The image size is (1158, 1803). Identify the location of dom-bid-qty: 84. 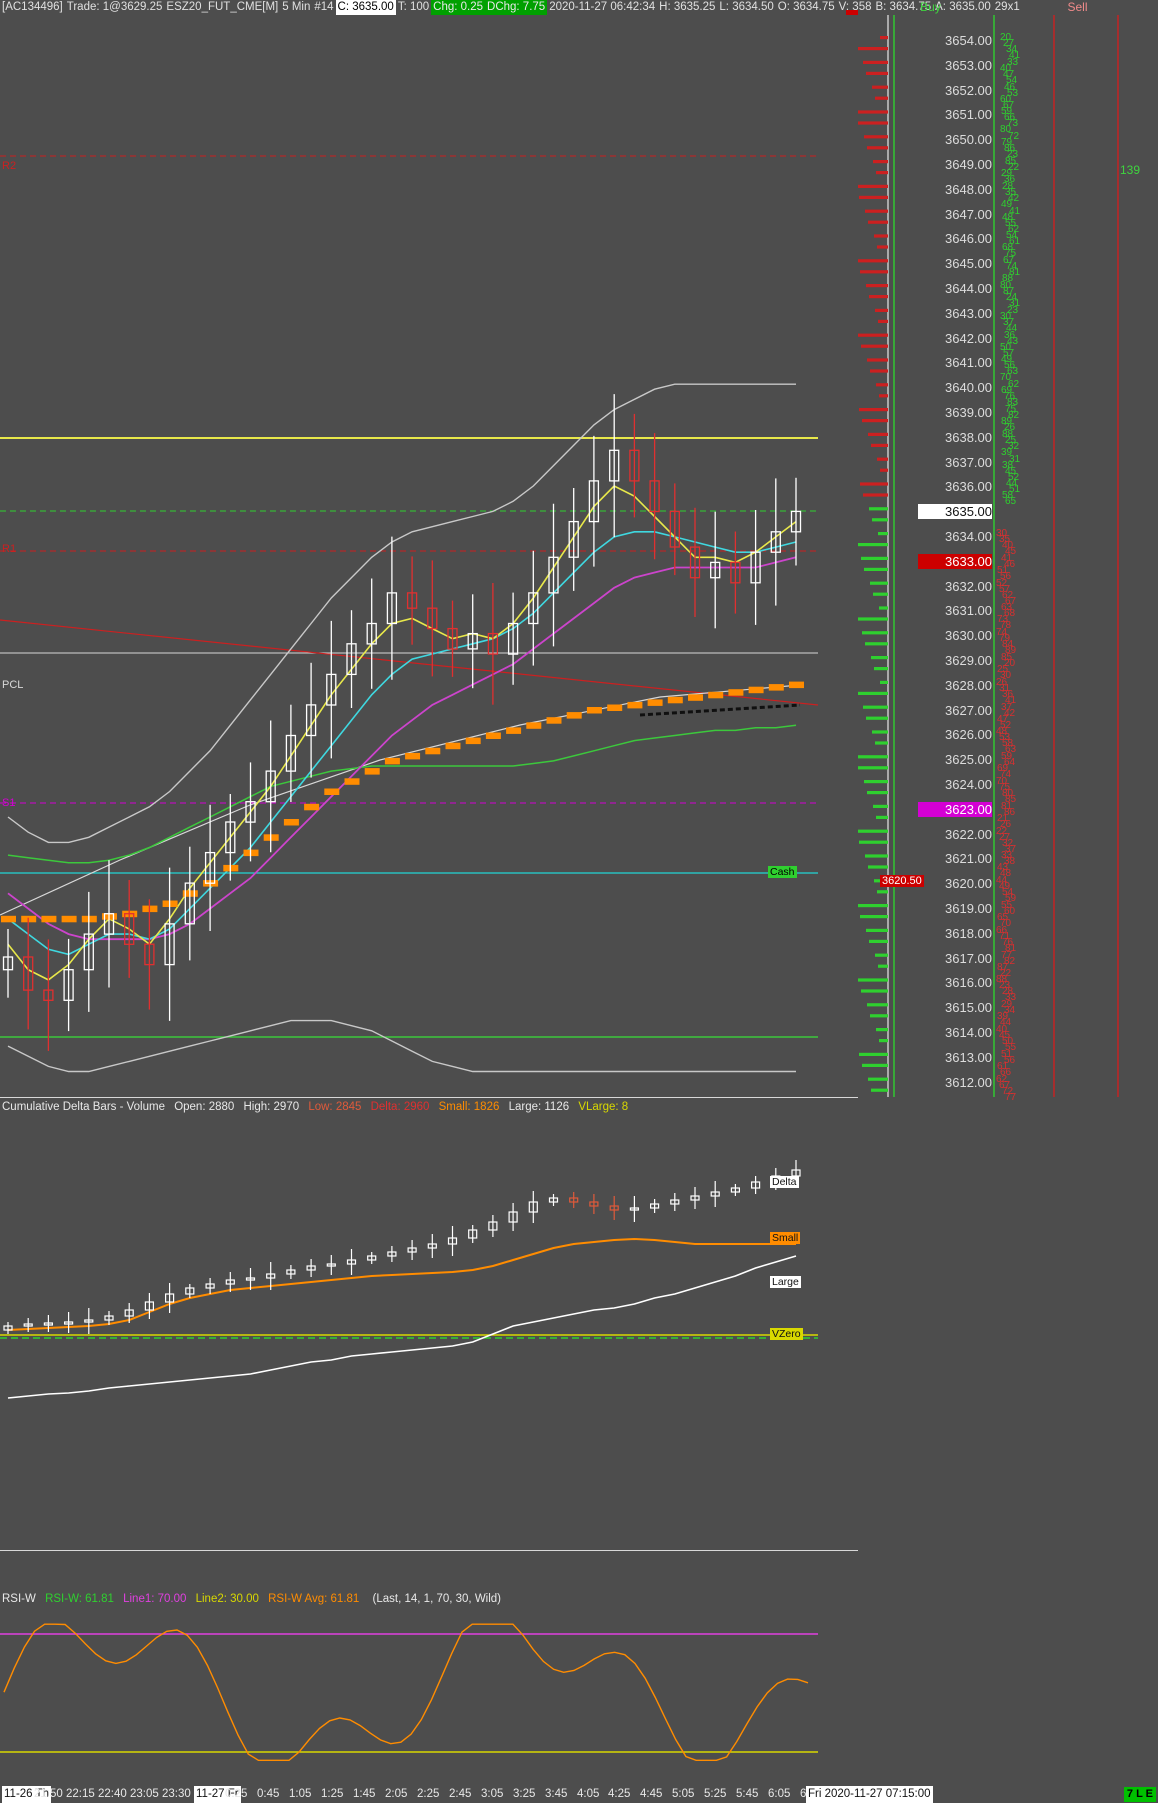
(1008, 645).